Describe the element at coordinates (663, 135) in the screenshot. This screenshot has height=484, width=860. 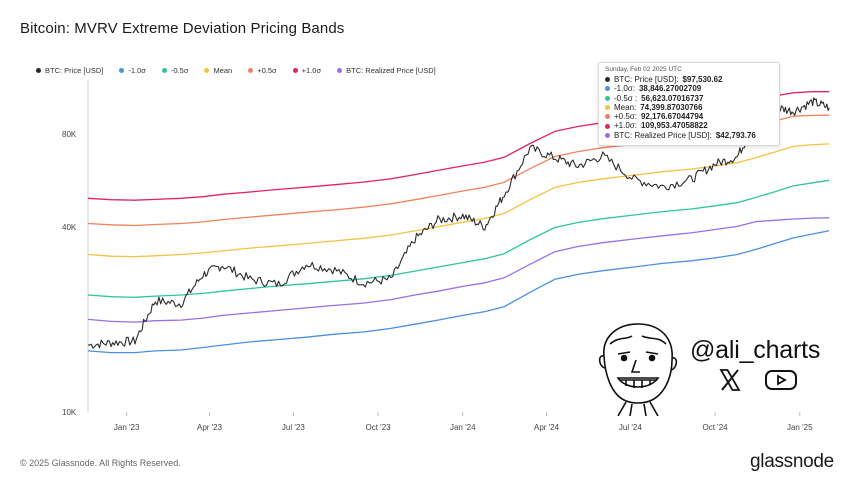
I see `tooltip-label: BTC: Realized Price [USD]:` at that location.